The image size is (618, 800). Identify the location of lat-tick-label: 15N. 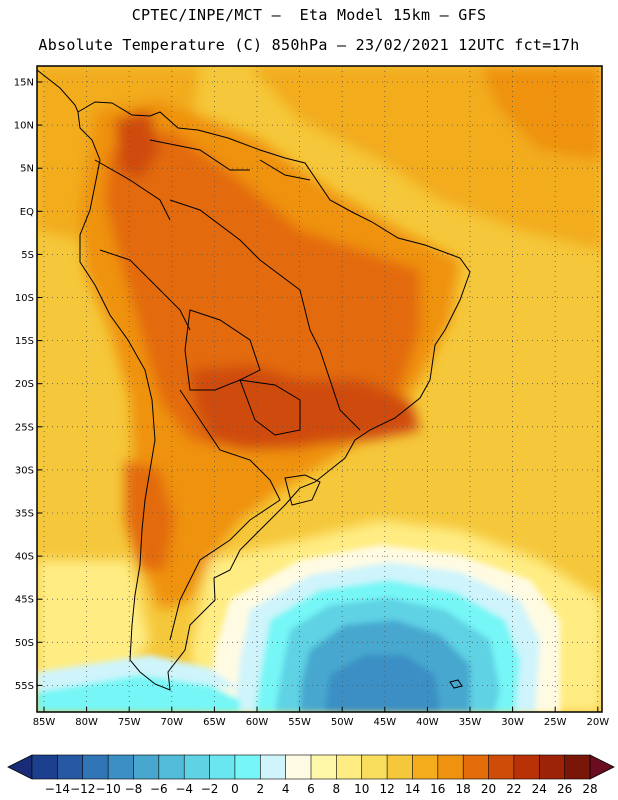
(24, 83).